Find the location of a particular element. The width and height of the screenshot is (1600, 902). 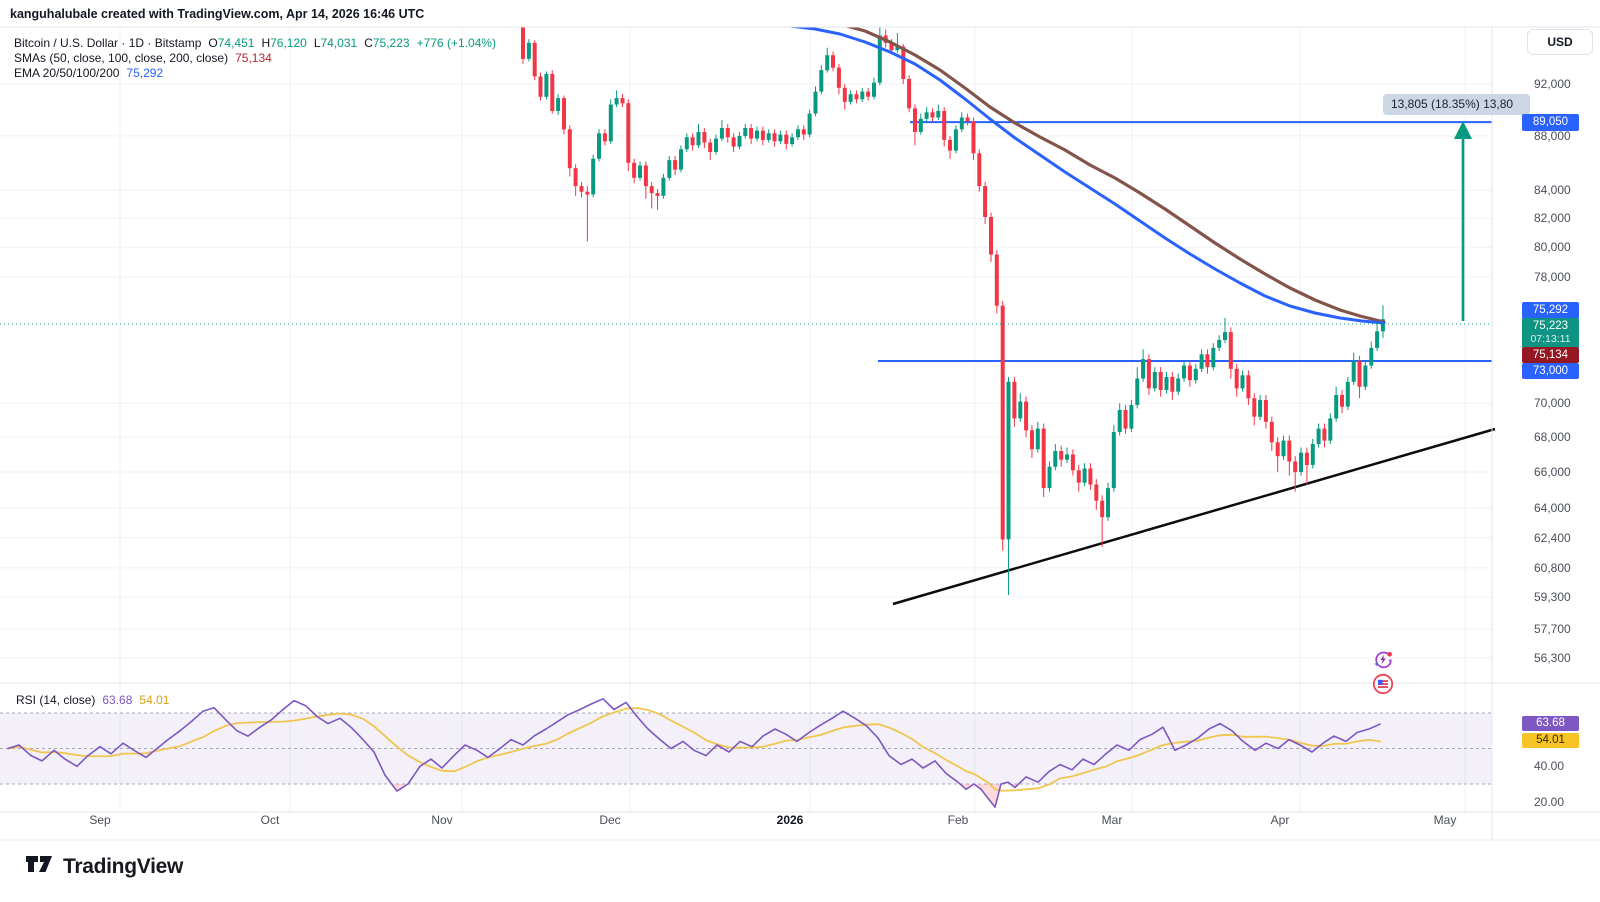

rsi-axis-badge: 54.01 is located at coordinates (1550, 740).